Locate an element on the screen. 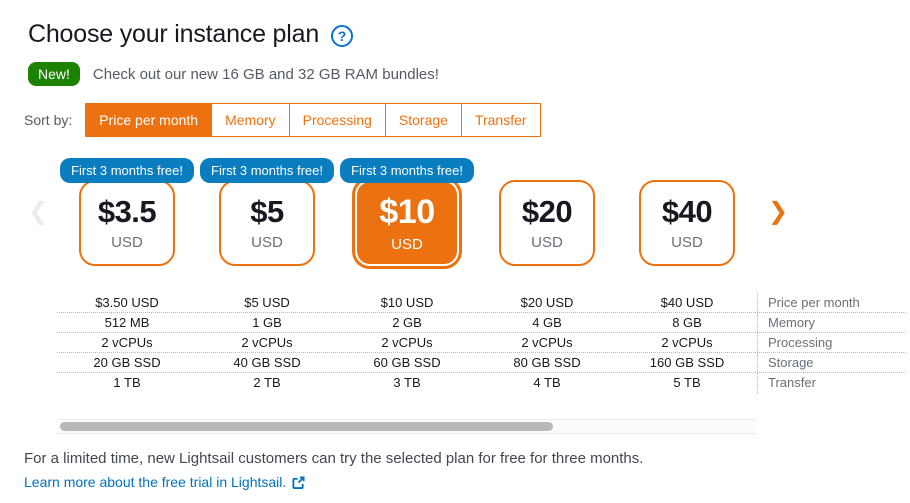  table-cell: 5 TB is located at coordinates (687, 382).